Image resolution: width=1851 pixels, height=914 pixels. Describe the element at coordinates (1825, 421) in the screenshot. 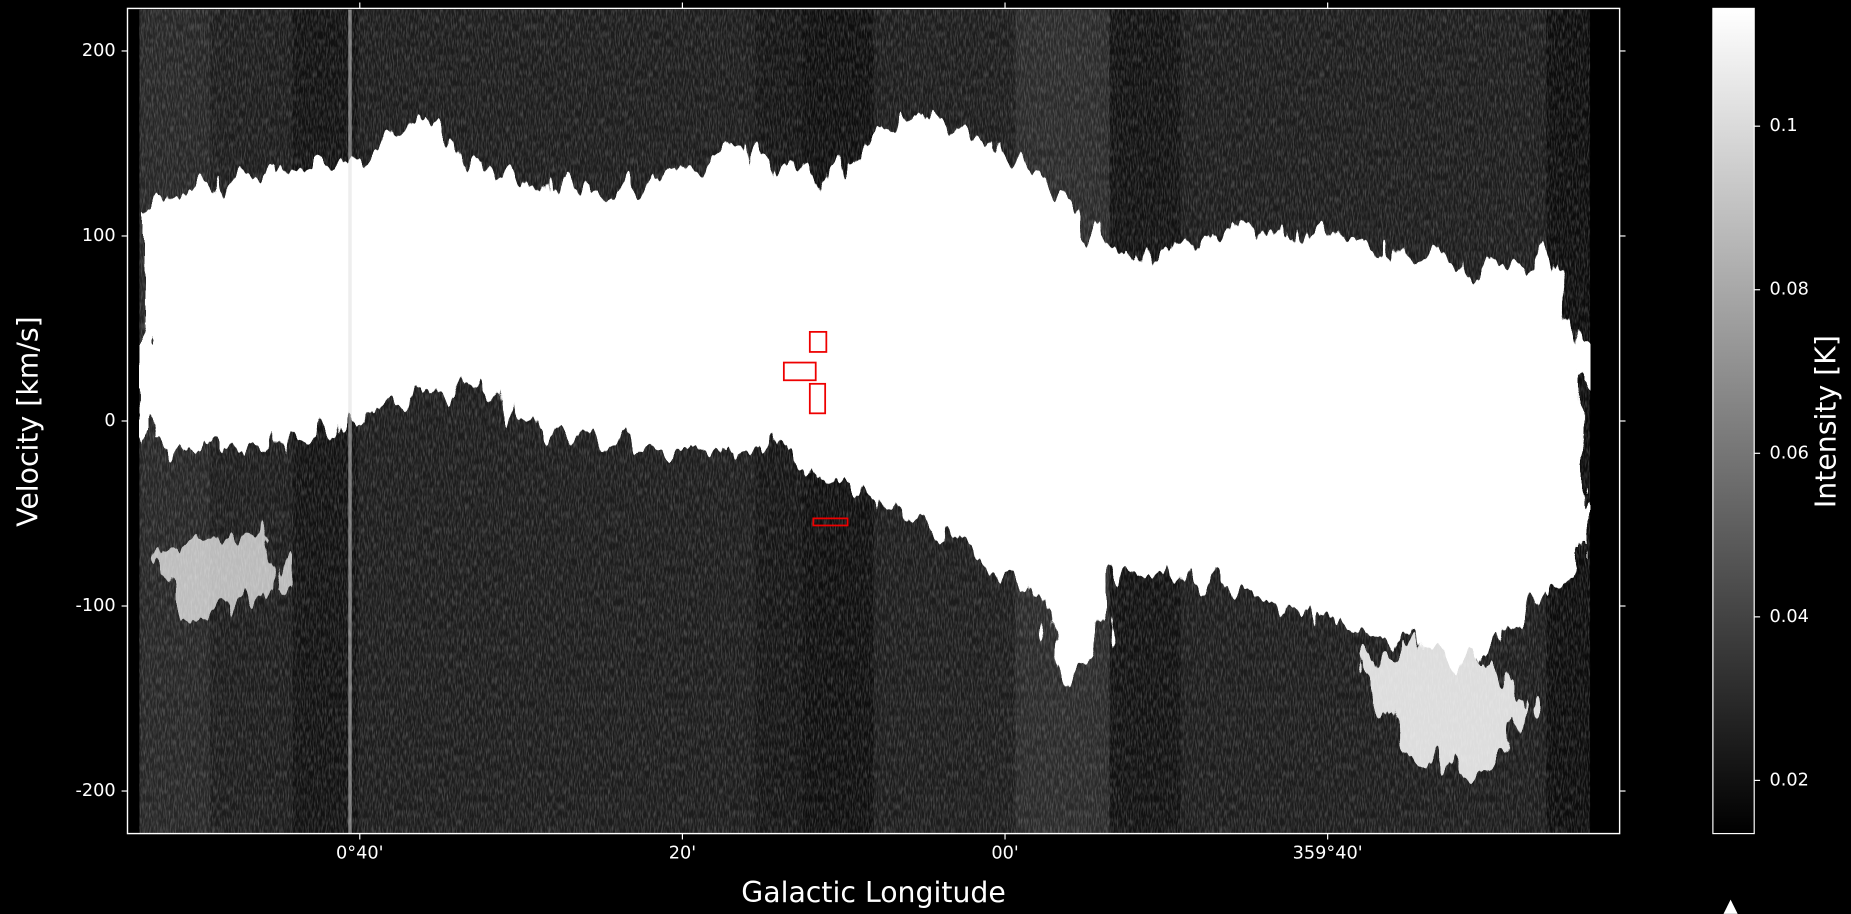

I see `colorbar-label: Intensity [K]` at that location.